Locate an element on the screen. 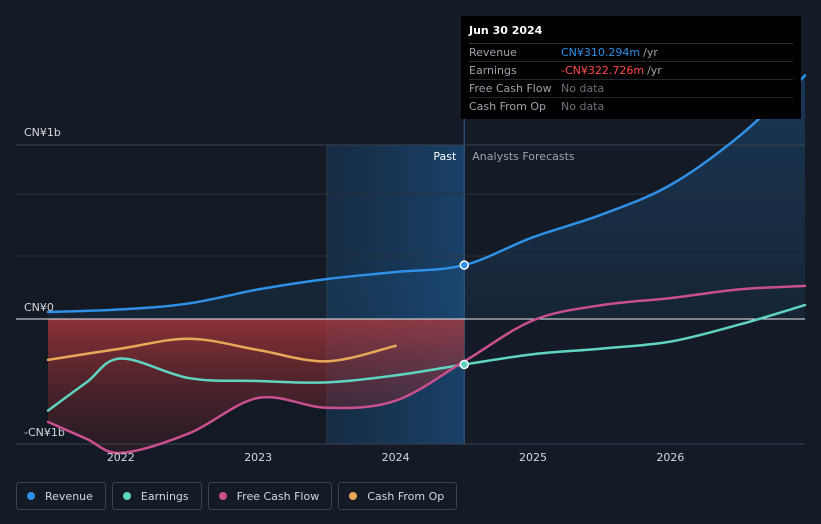  tooltip-row: Free Cash Flow No data is located at coordinates (631, 89).